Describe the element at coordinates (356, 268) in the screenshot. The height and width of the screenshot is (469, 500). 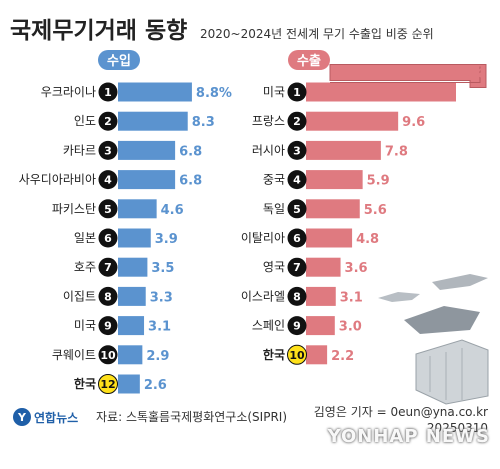
I see `export-value-label: 3.6` at that location.